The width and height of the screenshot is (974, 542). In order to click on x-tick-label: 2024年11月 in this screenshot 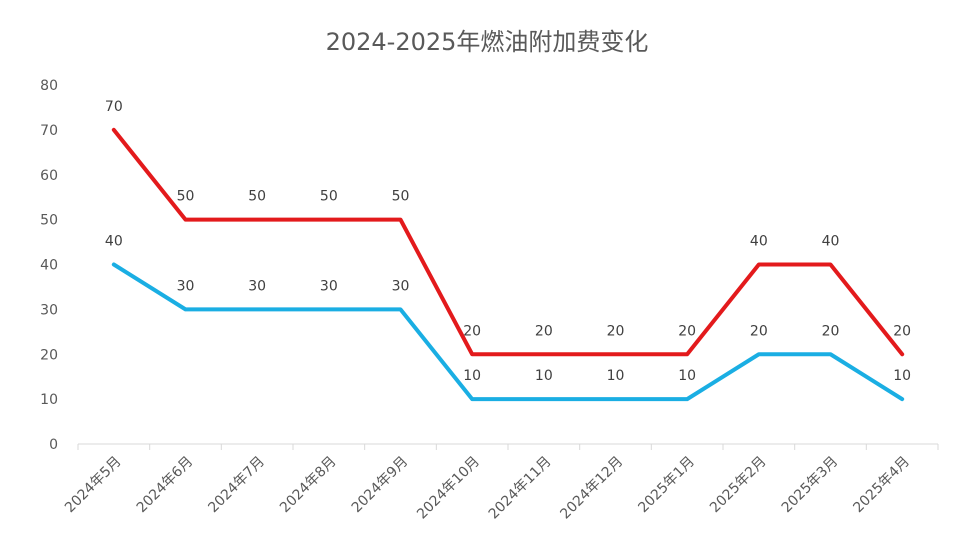, I will do `click(520, 488)`.